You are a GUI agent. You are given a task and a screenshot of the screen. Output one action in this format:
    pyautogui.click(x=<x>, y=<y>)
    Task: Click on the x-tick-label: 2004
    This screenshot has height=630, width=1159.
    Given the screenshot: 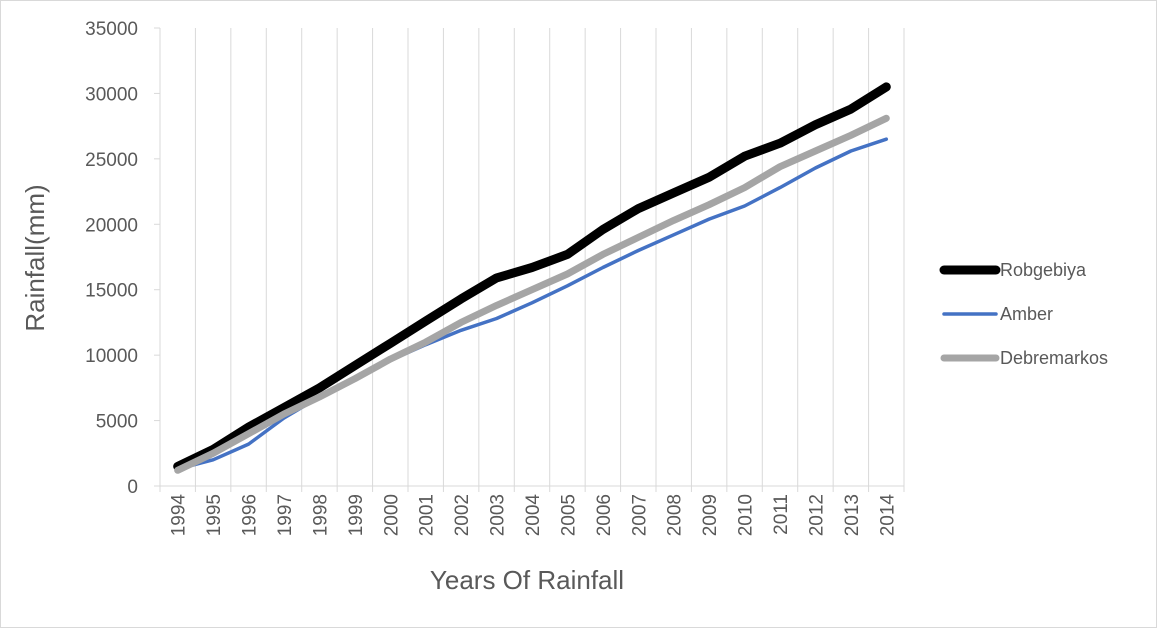 What is the action you would take?
    pyautogui.click(x=533, y=515)
    